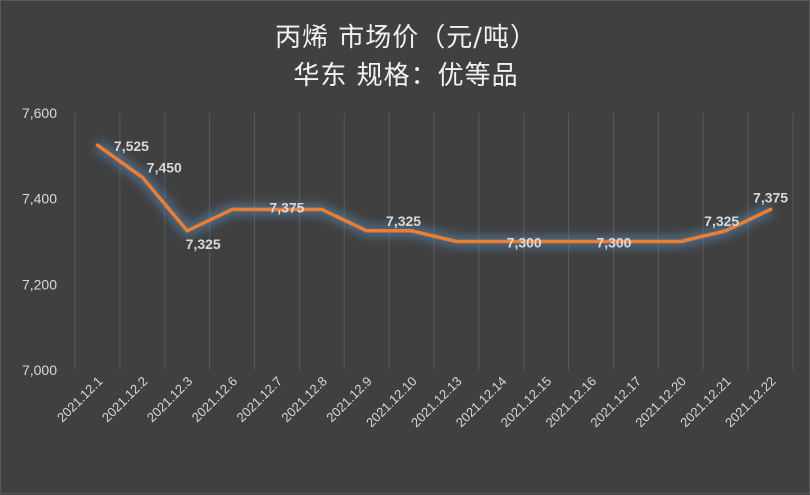 This screenshot has height=495, width=810. What do you see at coordinates (39, 284) in the screenshot?
I see `y-tick-label: 7,200` at bounding box center [39, 284].